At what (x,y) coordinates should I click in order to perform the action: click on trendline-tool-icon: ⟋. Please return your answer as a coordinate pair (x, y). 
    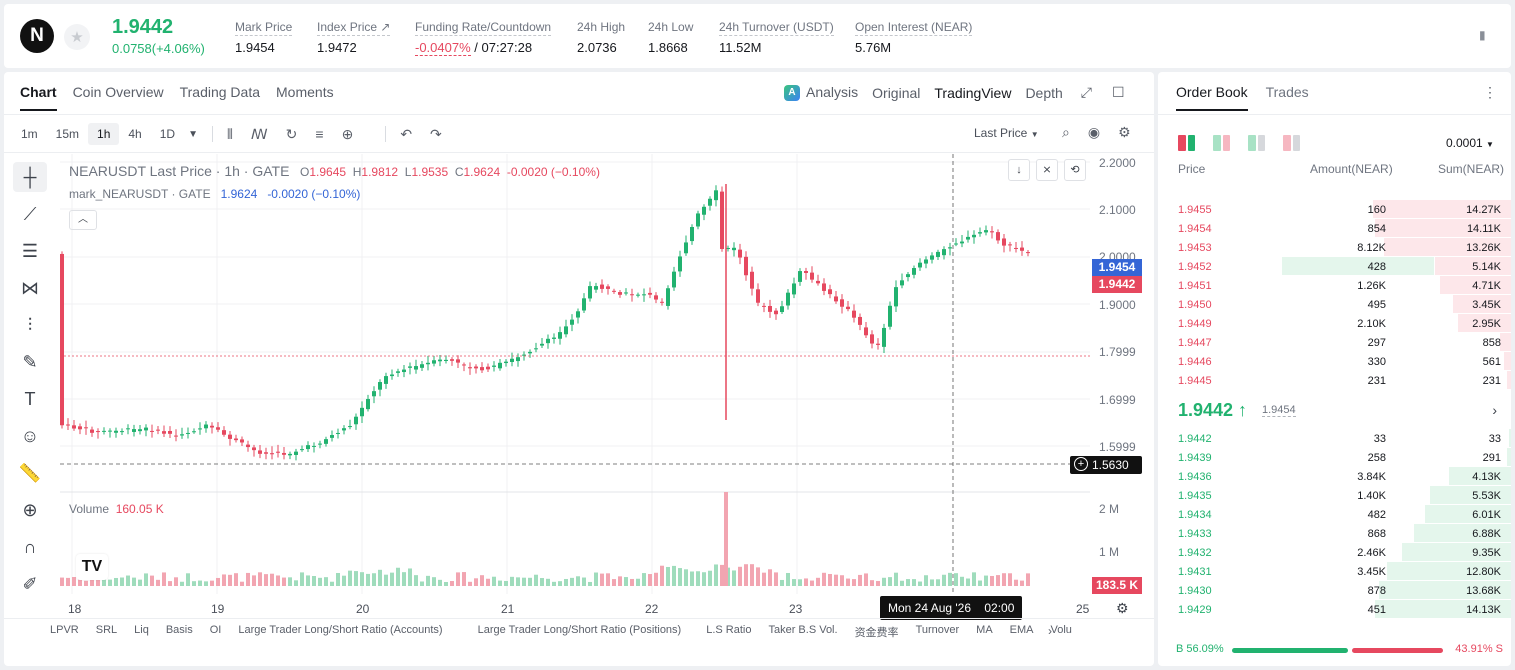
    Looking at the image, I should click on (30, 213).